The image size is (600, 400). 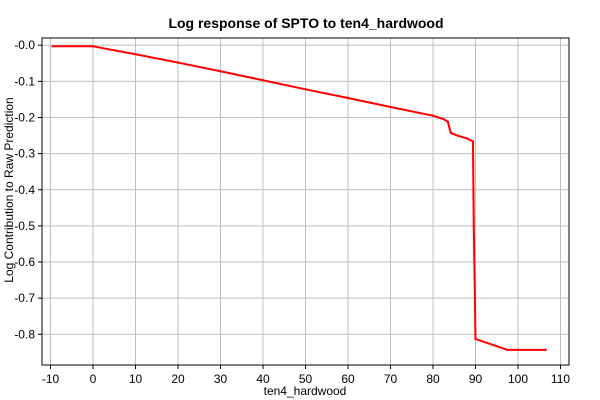 What do you see at coordinates (51, 379) in the screenshot?
I see `x-tick-label: -10` at bounding box center [51, 379].